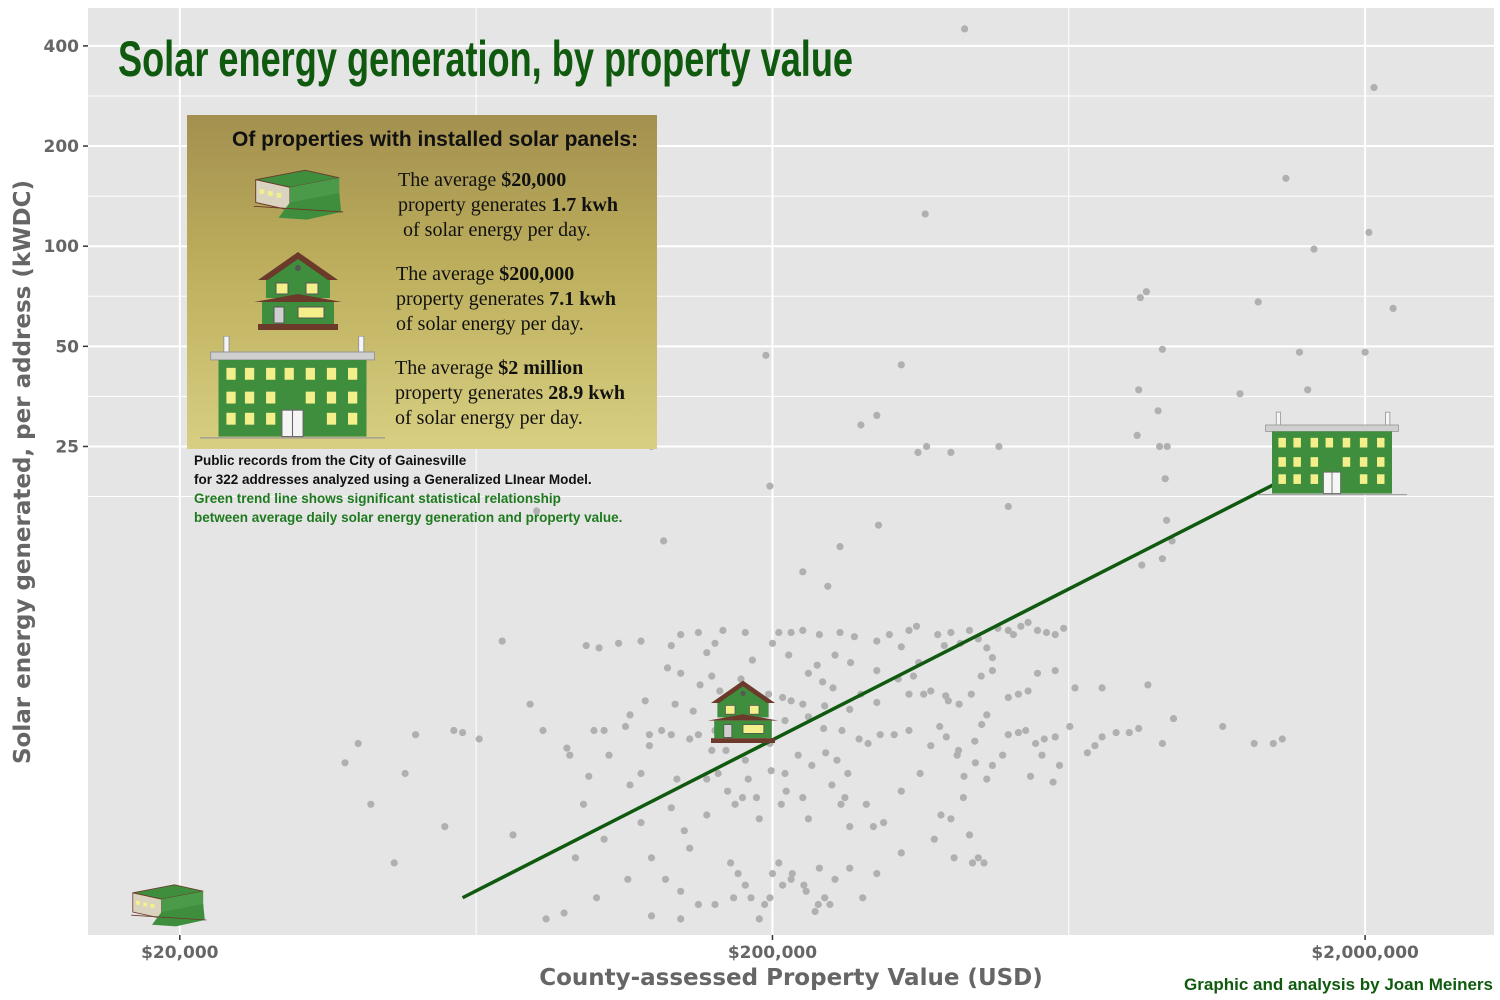 The image size is (1500, 1000). What do you see at coordinates (1365, 953) in the screenshot?
I see `x-tick-label: $2,000,000` at bounding box center [1365, 953].